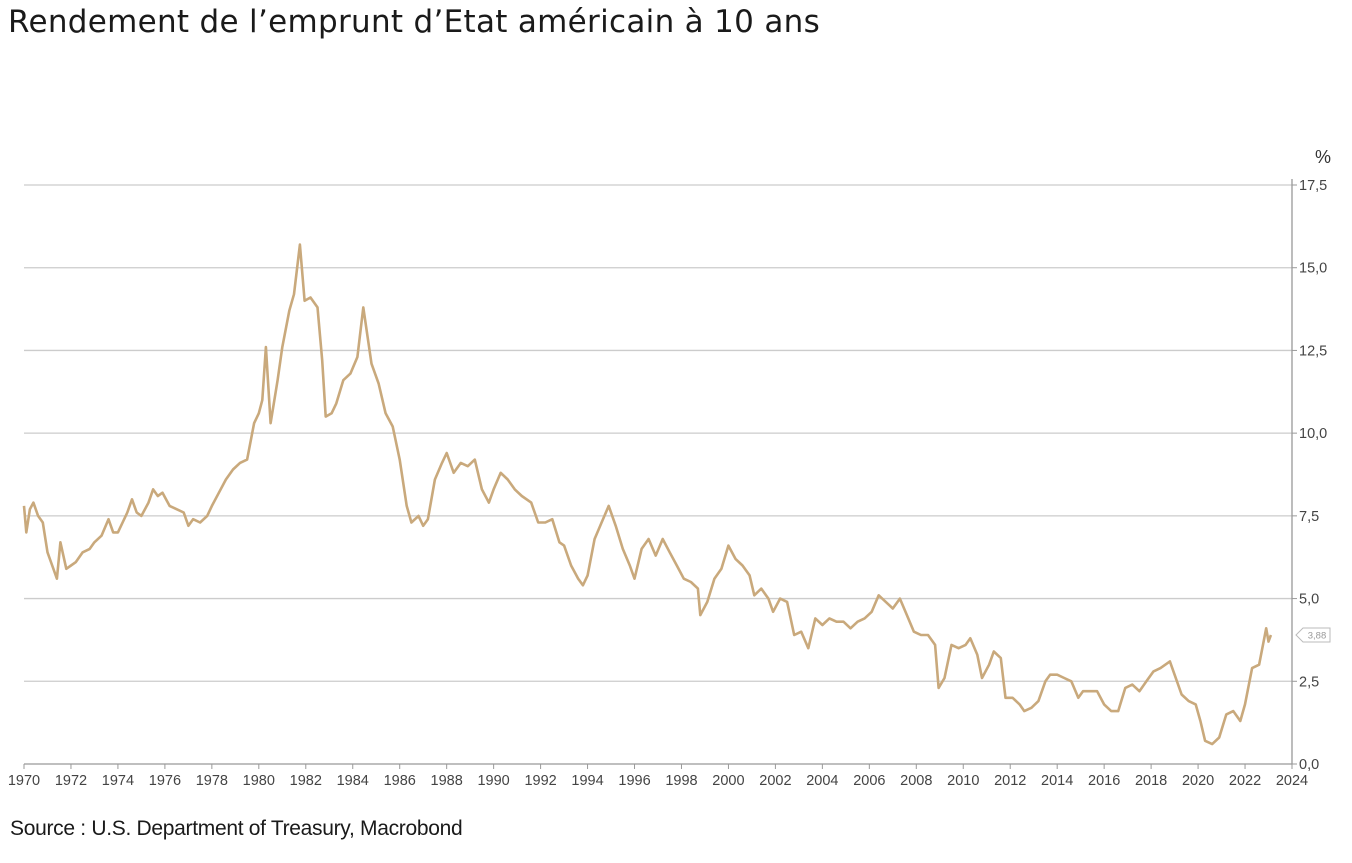  Describe the element at coordinates (1104, 781) in the screenshot. I see `x-tick-label: 2016` at that location.